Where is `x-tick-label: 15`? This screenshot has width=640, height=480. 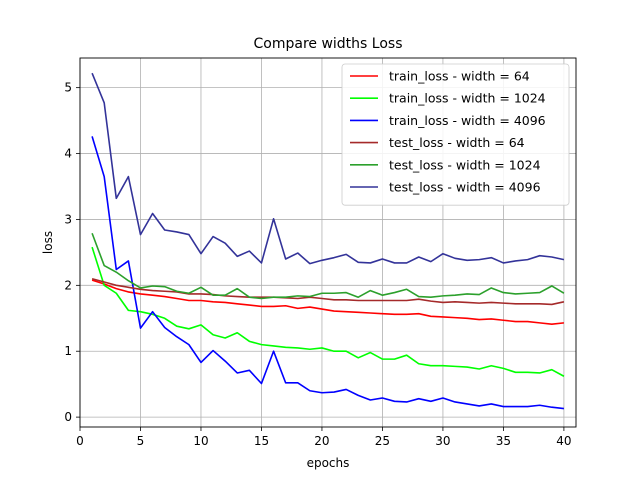
x-tick-label: 15 is located at coordinates (261, 441).